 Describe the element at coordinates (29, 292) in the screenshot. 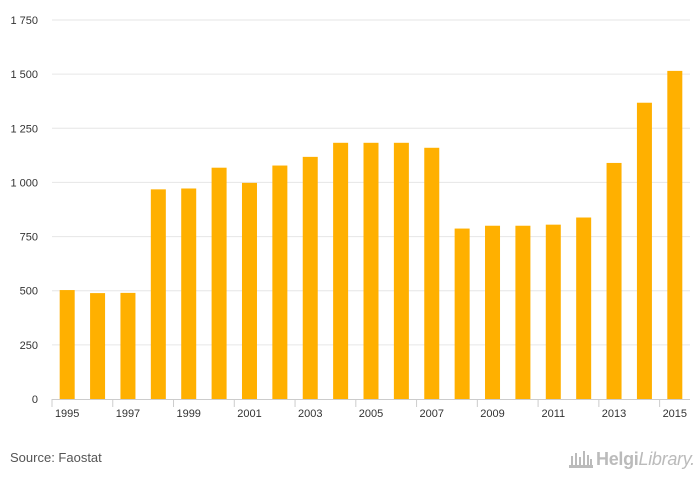

I see `y-tick-label: 500` at that location.